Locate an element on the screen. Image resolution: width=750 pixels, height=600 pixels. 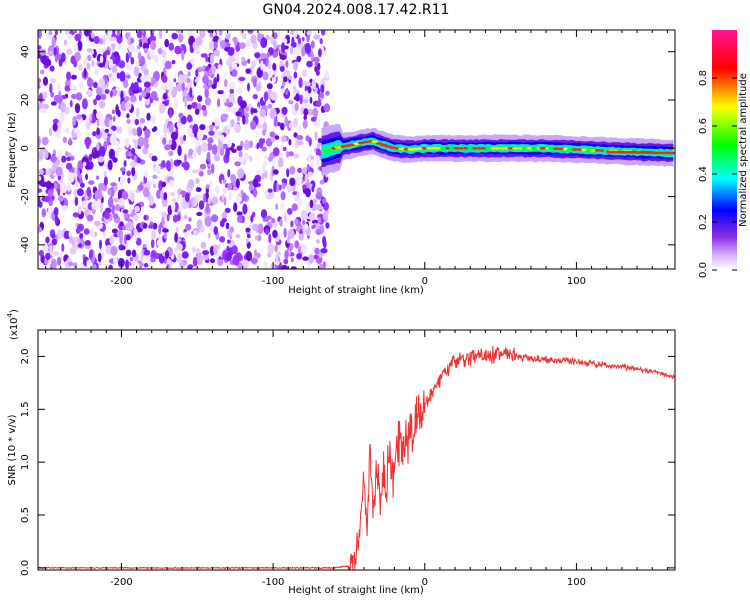
snr-ytick-label: 1.5 is located at coordinates (25, 409).